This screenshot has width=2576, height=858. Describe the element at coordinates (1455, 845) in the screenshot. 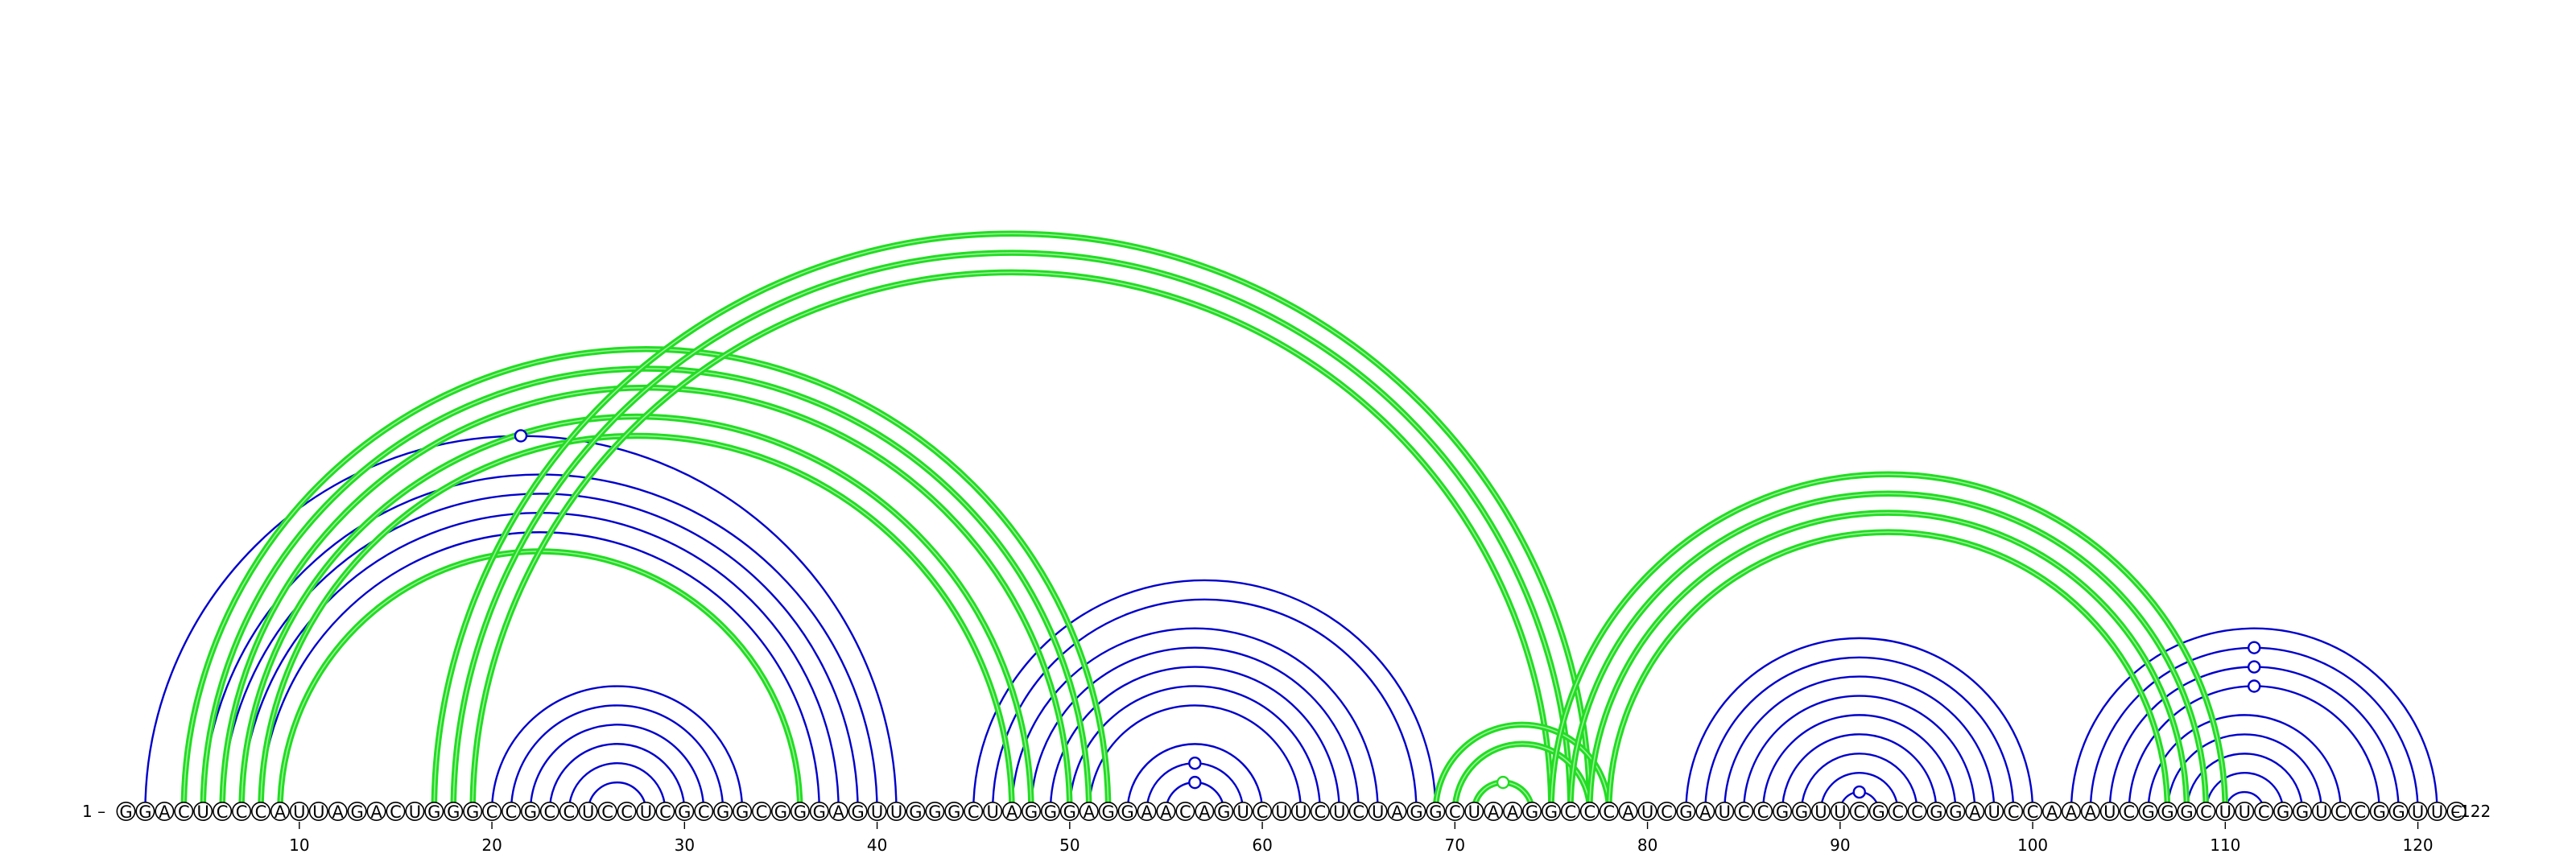

I see `tick-label: 70` at that location.